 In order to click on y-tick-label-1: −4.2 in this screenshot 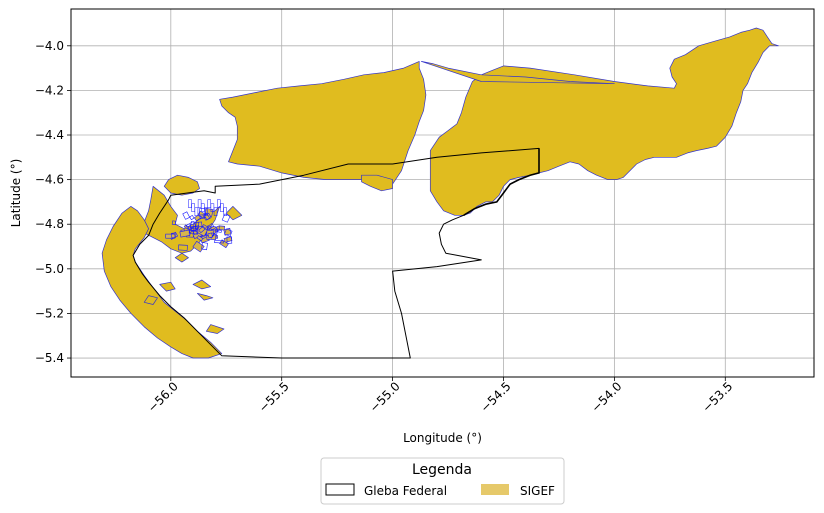, I will do `click(49, 90)`.